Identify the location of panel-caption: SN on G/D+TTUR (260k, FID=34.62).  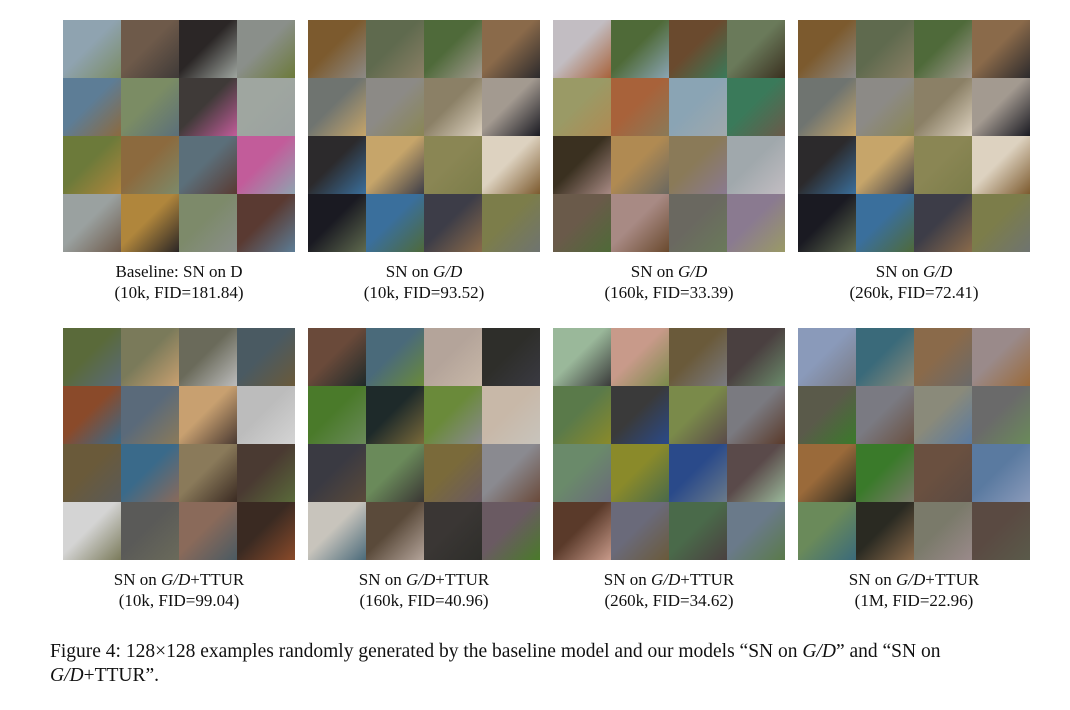
(669, 590).